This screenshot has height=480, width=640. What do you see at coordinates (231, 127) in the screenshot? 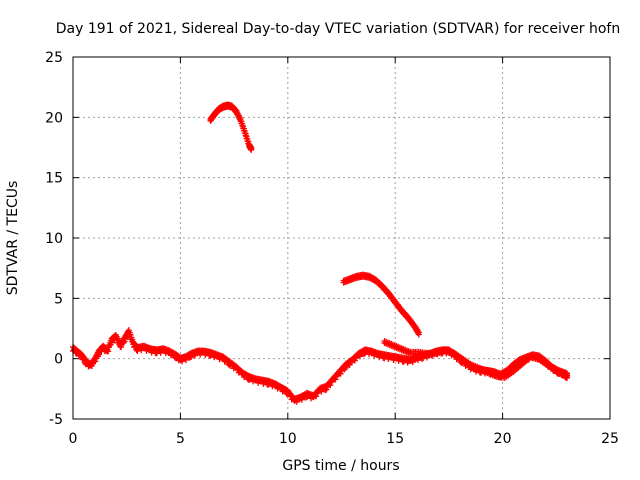
I see `series-arc-high` at bounding box center [231, 127].